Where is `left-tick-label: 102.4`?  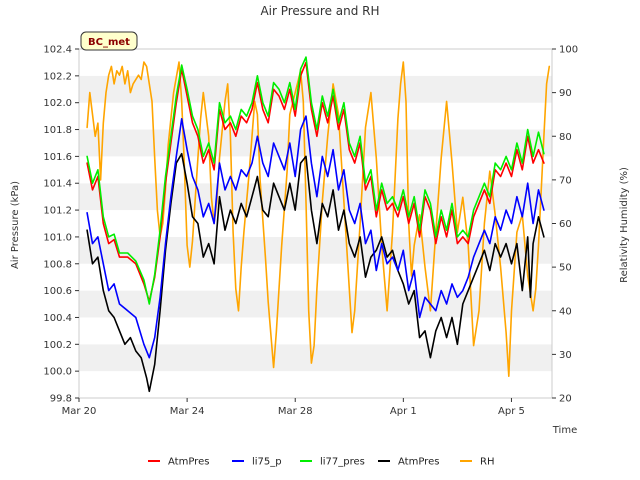
left-tick-label: 102.4 is located at coordinates (57, 50).